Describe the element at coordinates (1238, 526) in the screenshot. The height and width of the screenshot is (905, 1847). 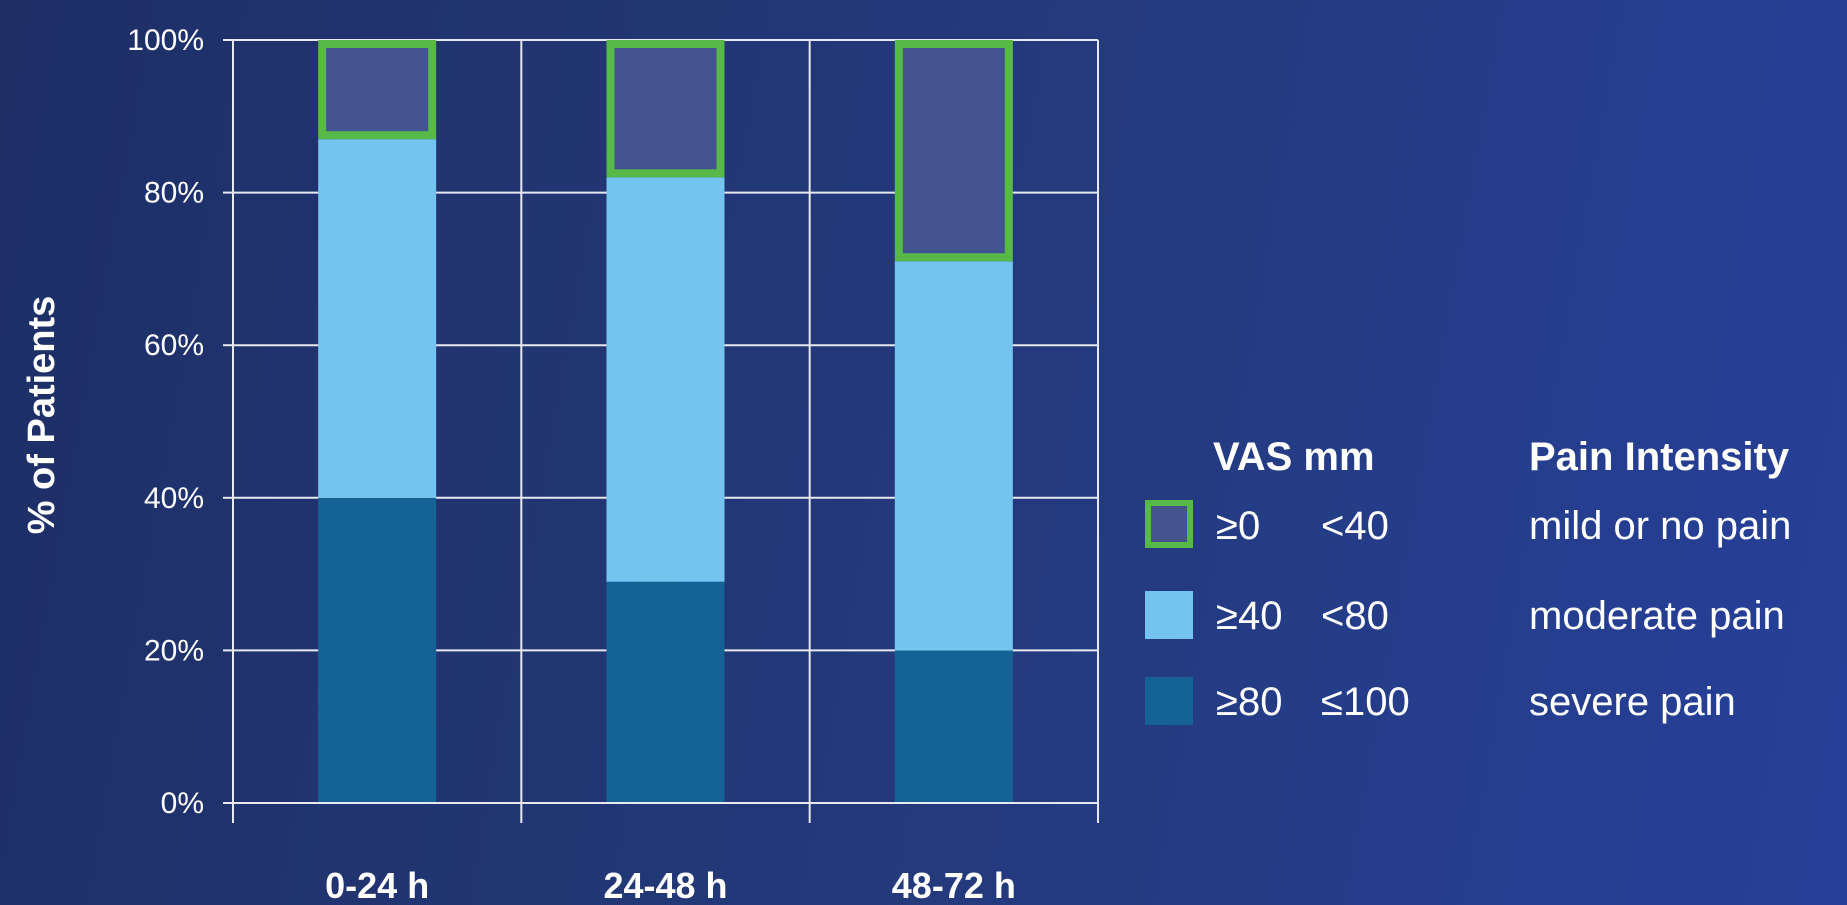
I see `legend-vas-lower-mild: ≥0` at that location.